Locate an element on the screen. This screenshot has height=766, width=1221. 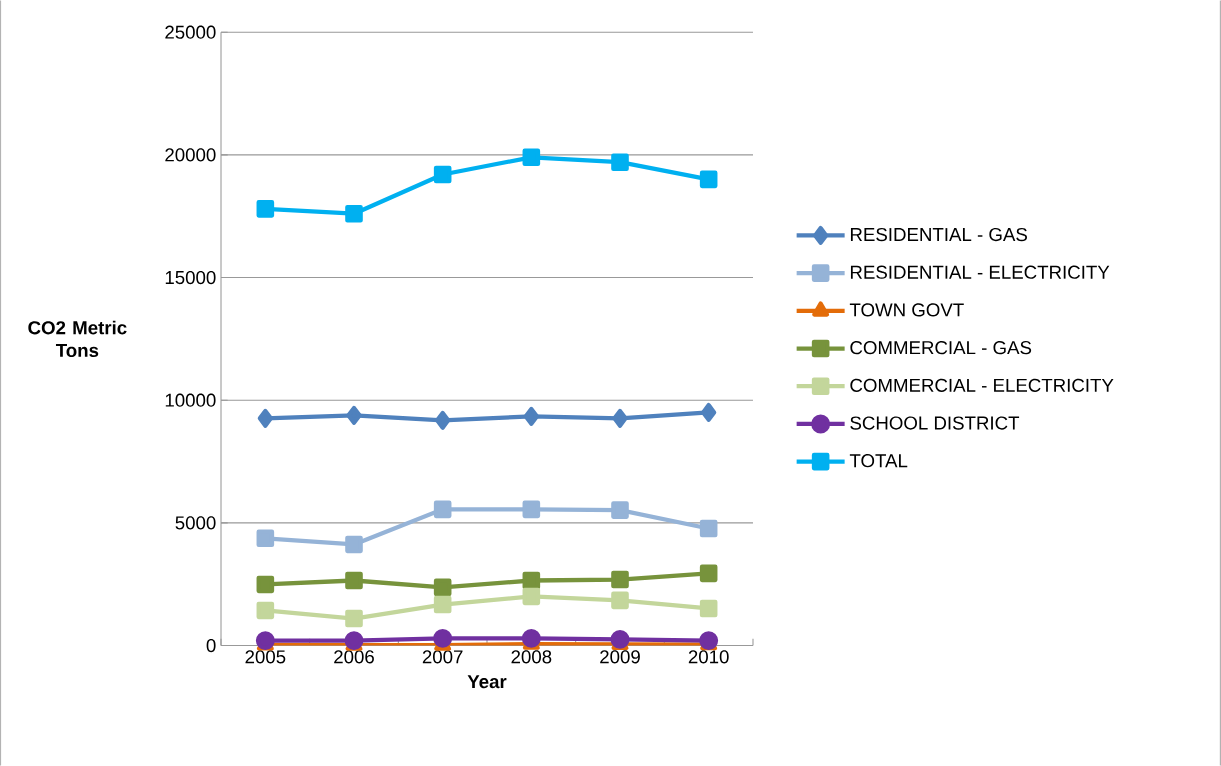
x-tick-label: 2007 is located at coordinates (442, 657).